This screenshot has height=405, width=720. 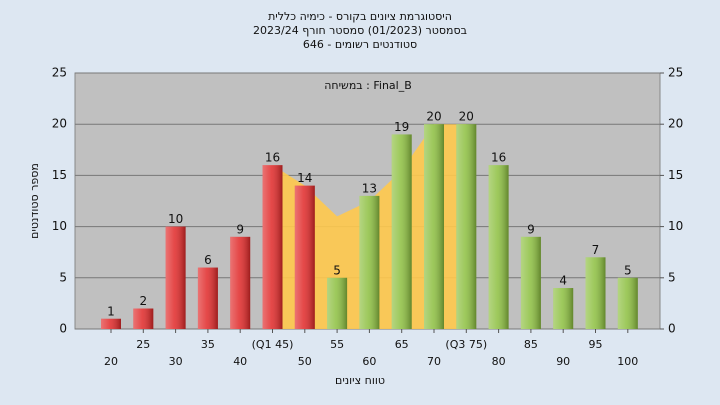 I want to click on chart-title: היסטוגרמת ציונים בקורס - כימיה כללית, so click(x=360, y=16).